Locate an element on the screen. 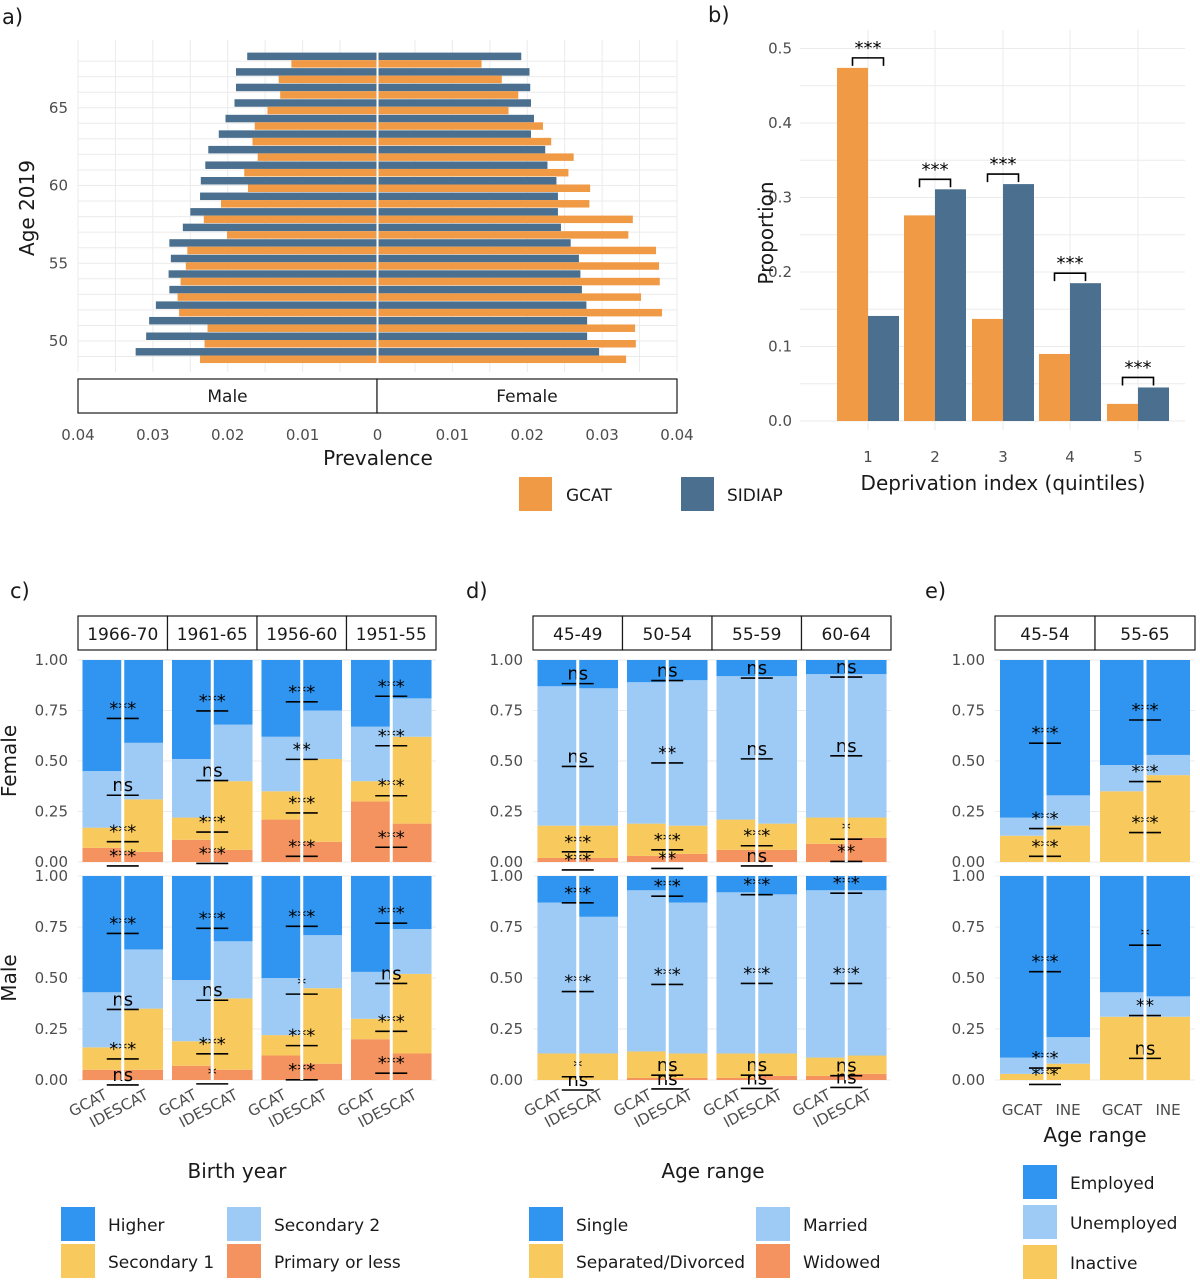 The height and width of the screenshot is (1280, 1200). legend-swatch-gcat is located at coordinates (535, 494).